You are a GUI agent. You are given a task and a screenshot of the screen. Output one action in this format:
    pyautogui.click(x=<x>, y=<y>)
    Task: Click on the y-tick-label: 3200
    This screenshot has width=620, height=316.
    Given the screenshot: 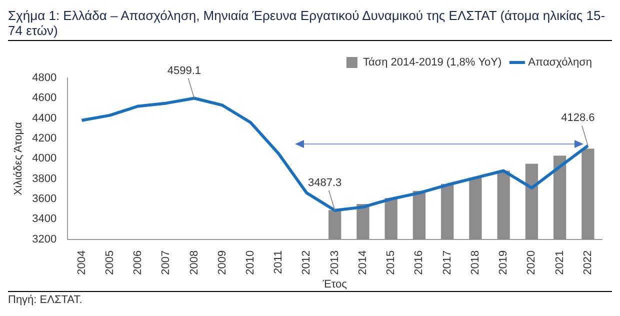 What is the action you would take?
    pyautogui.click(x=44, y=239)
    